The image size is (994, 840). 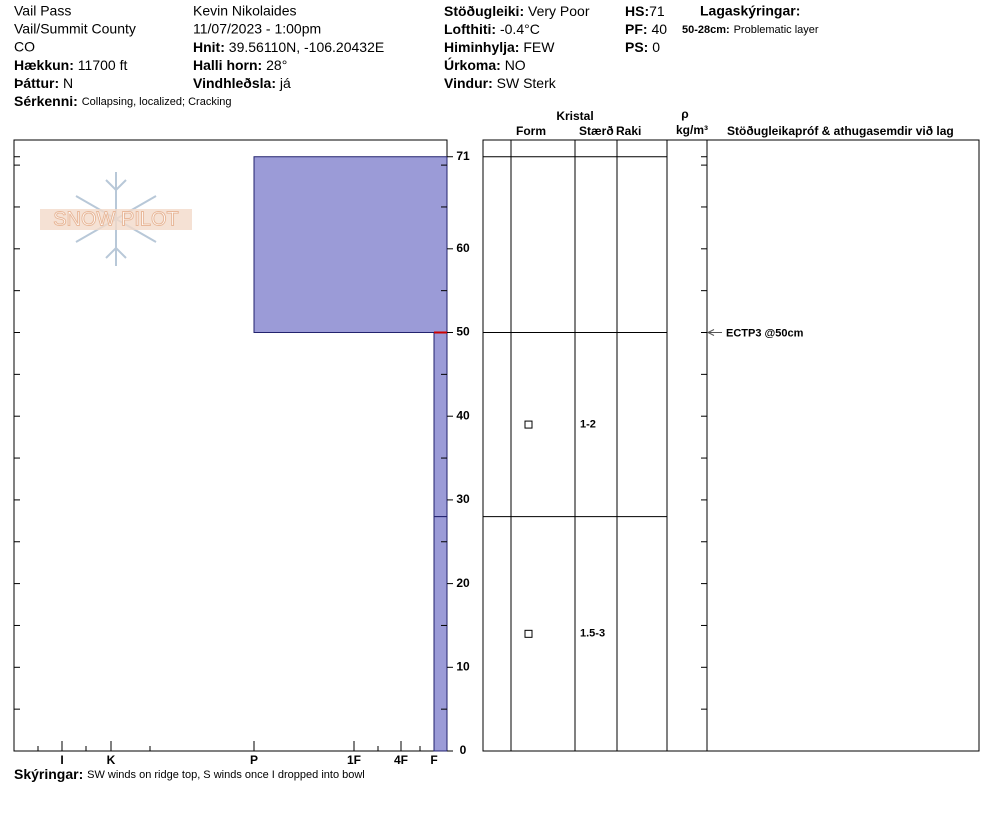 I want to click on y-tick-label: 50, so click(x=463, y=332).